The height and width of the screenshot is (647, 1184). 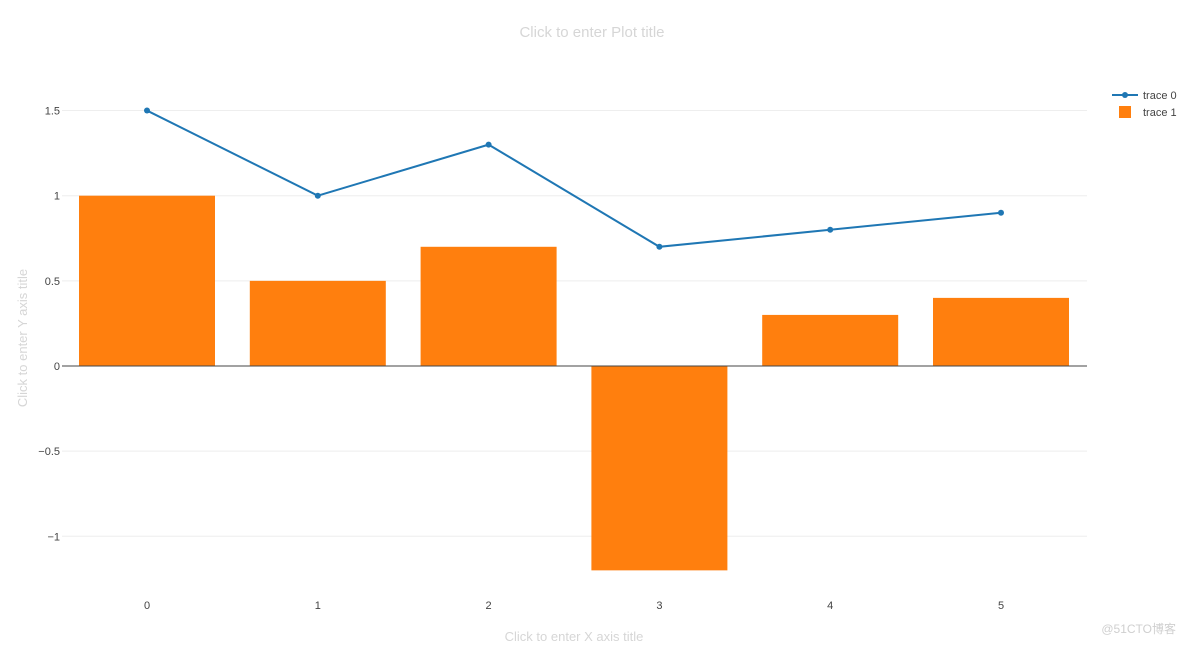 What do you see at coordinates (489, 606) in the screenshot?
I see `x-tick-label: 2` at bounding box center [489, 606].